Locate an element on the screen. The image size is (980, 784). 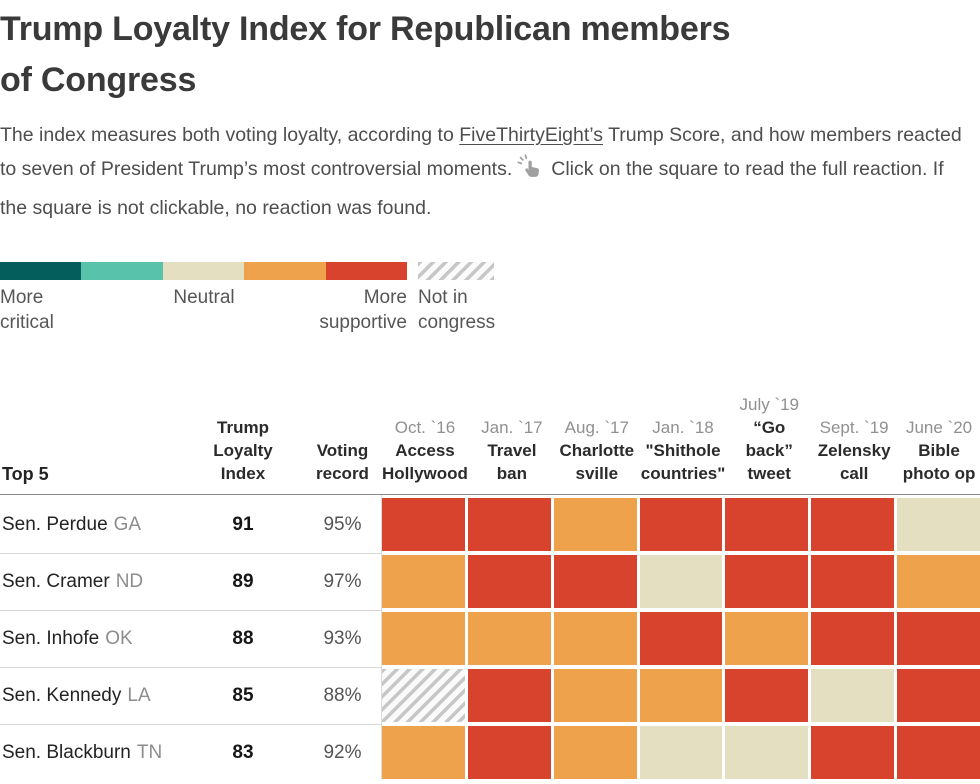
fivethirtyeight-link: FiveThirtyEight’s is located at coordinates (531, 135).